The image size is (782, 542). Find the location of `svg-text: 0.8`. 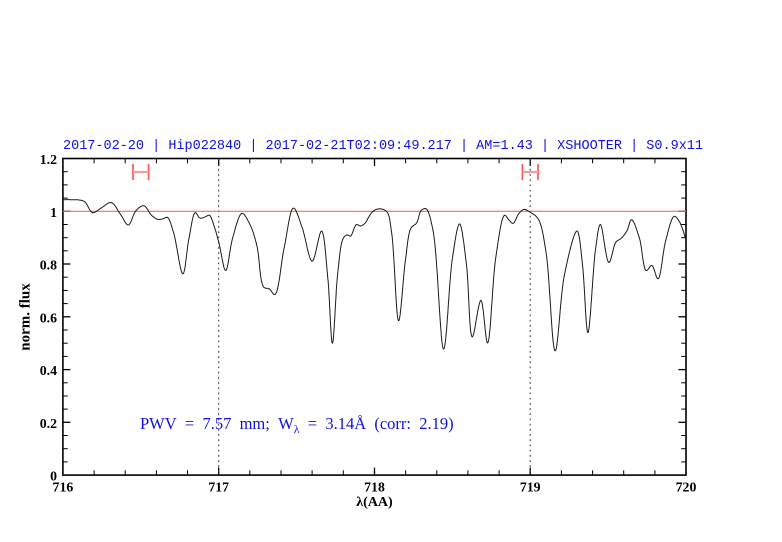

svg-text: 0.8 is located at coordinates (48, 265).